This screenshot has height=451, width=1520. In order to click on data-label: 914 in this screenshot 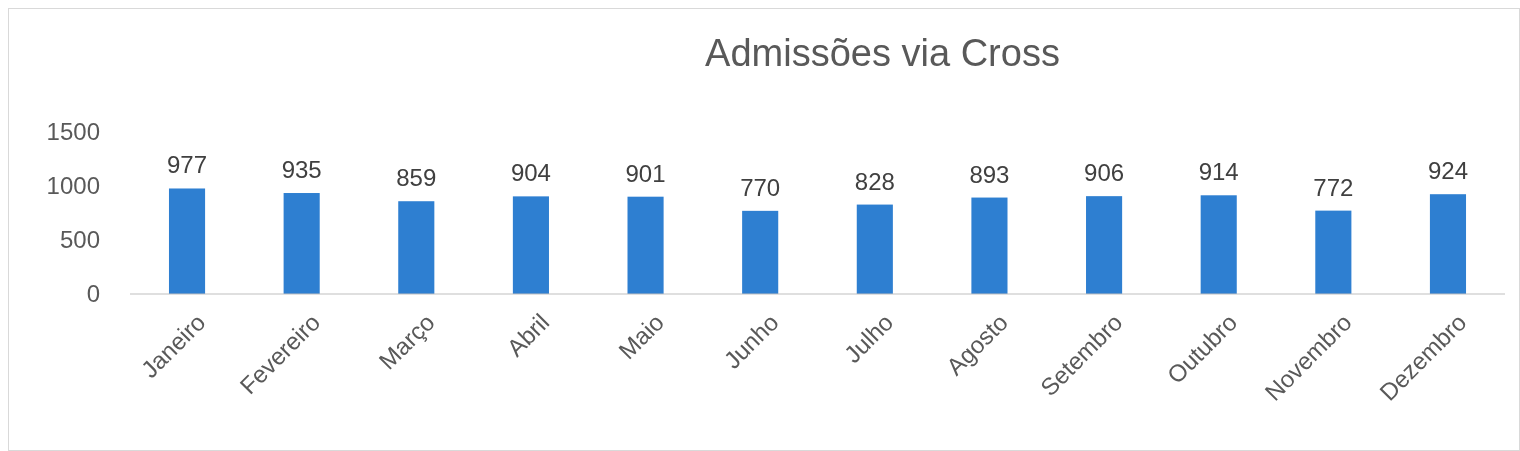, I will do `click(1218, 172)`.